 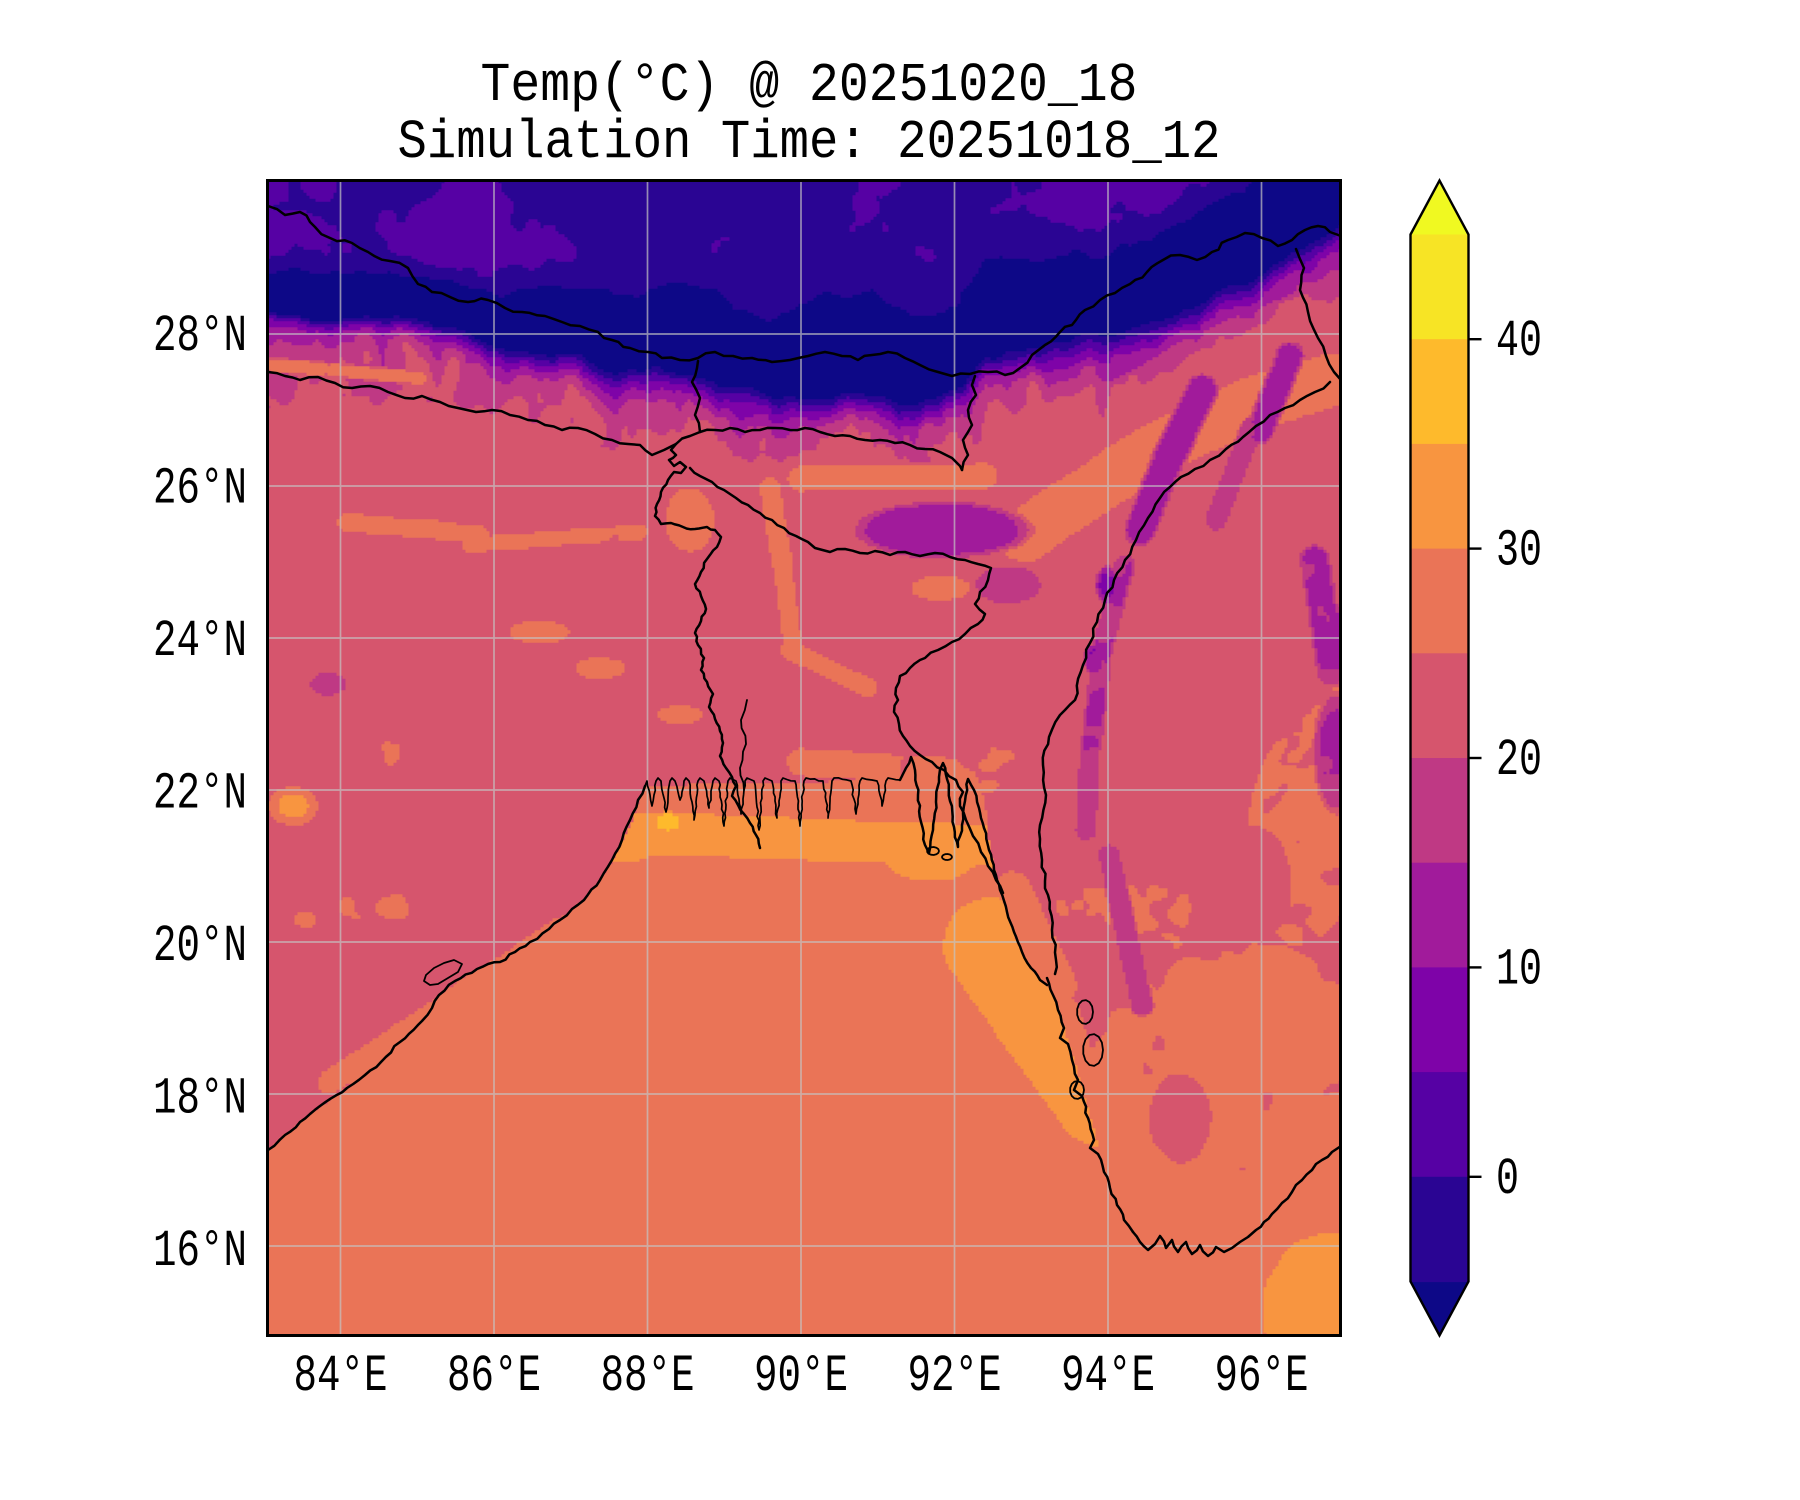 I want to click on svg-text: 30, so click(x=1519, y=551).